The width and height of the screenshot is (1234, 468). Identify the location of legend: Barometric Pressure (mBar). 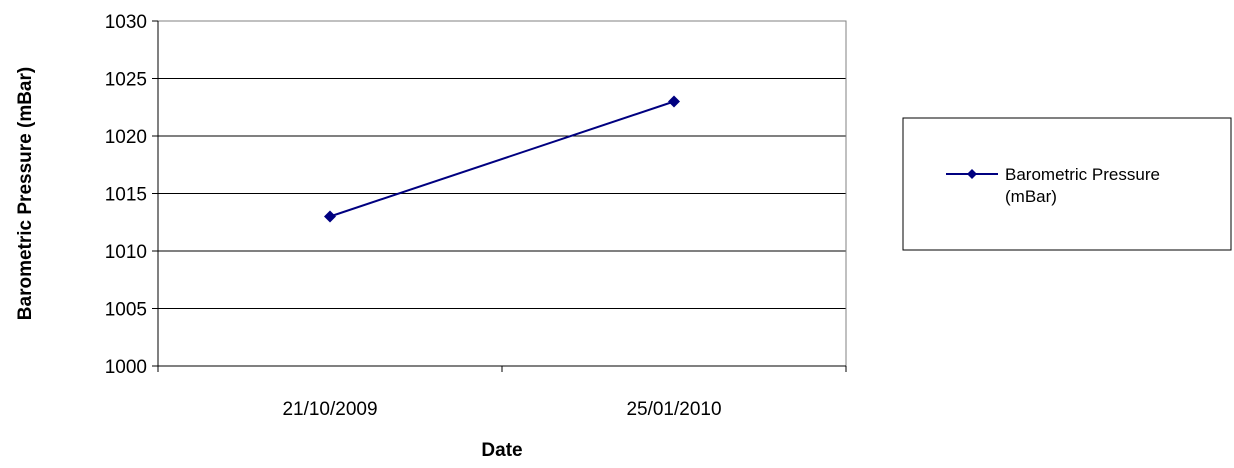
(1067, 184).